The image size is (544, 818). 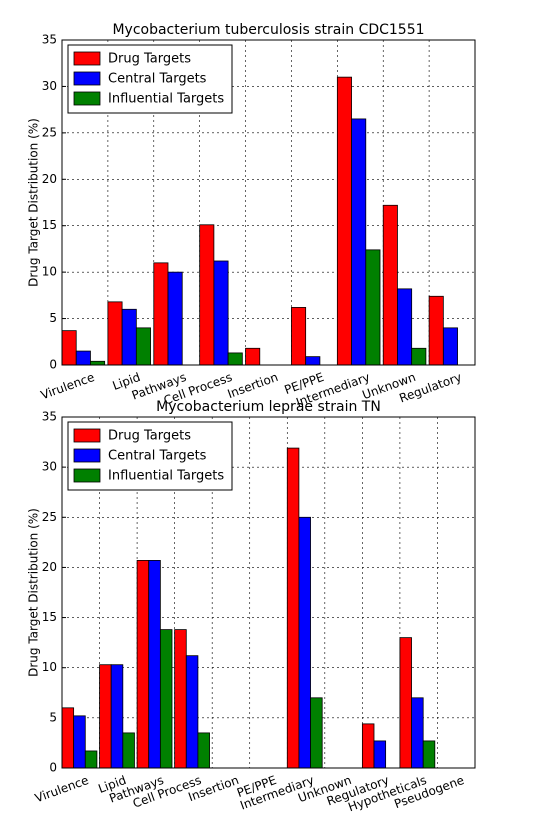 I want to click on chart-title: Mycobacterium leprae strain TN, so click(x=268, y=407).